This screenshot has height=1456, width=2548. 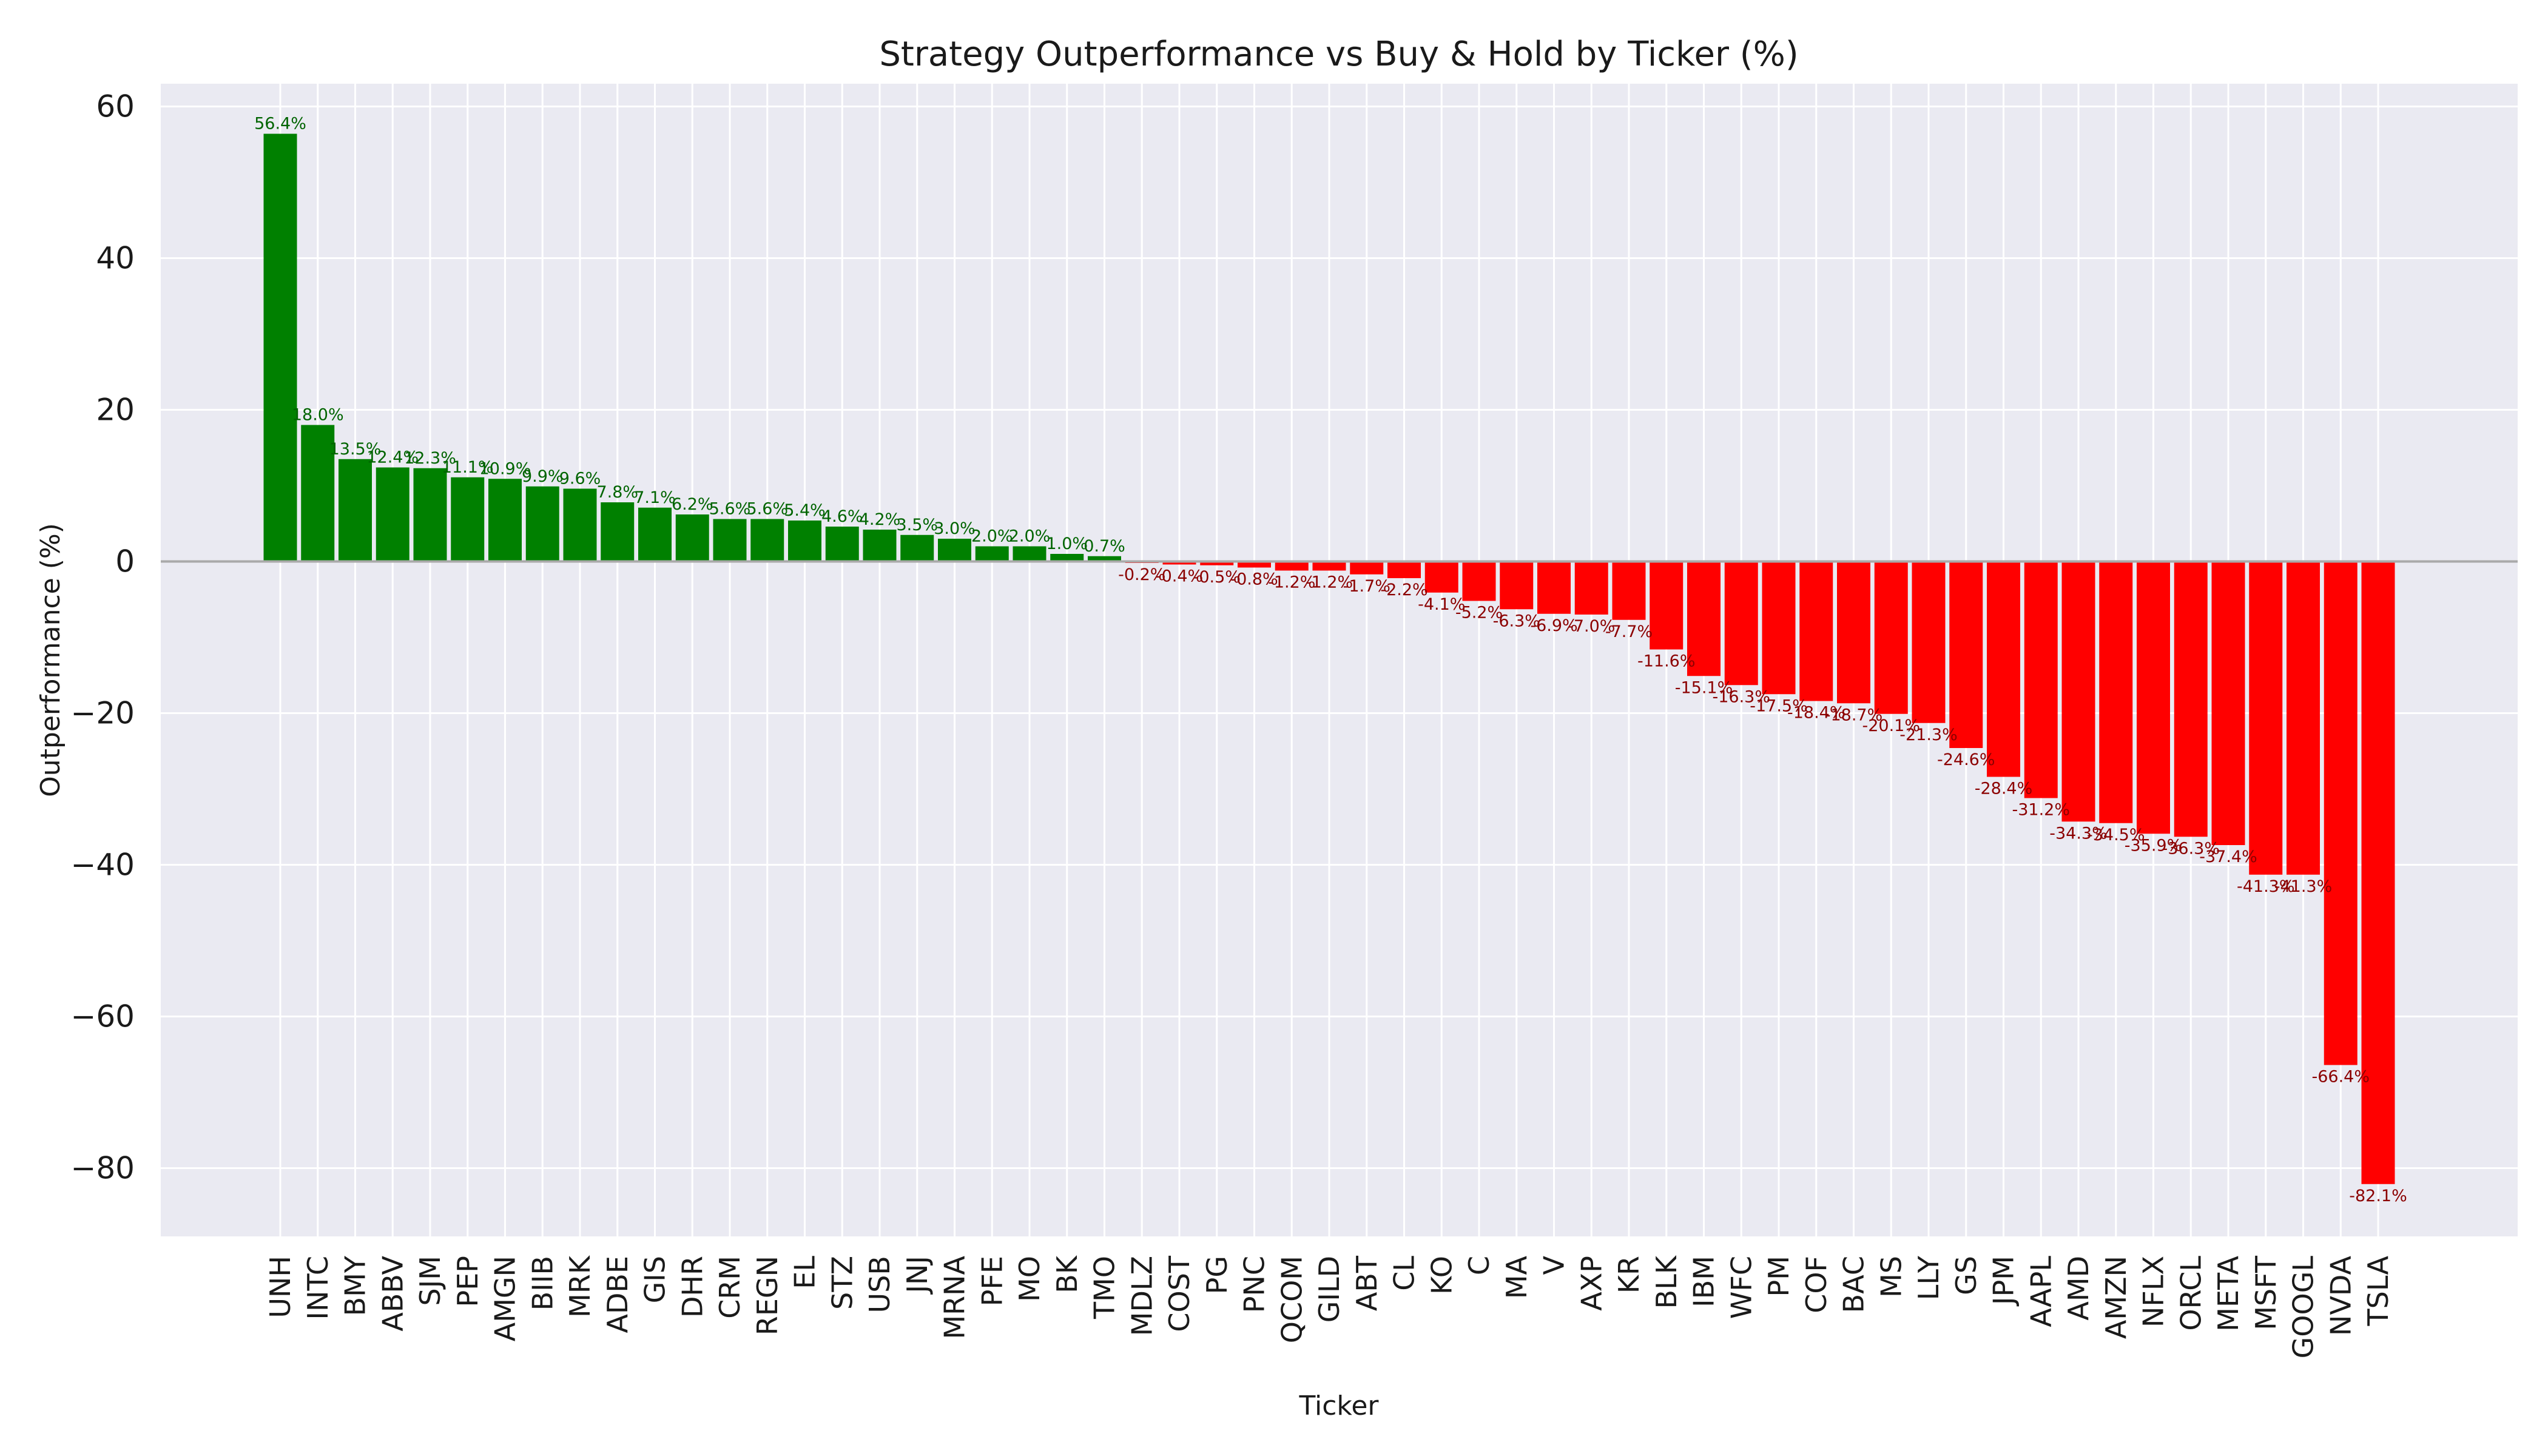 I want to click on y-tick-label: 40, so click(x=115, y=258).